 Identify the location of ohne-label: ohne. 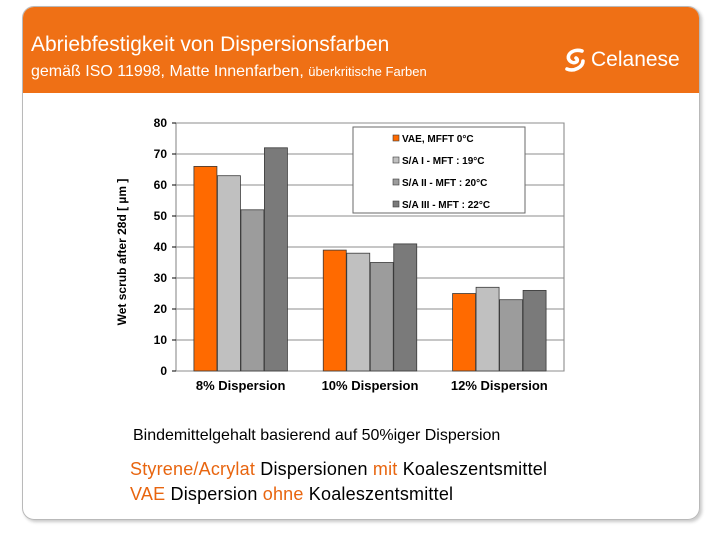
(283, 494).